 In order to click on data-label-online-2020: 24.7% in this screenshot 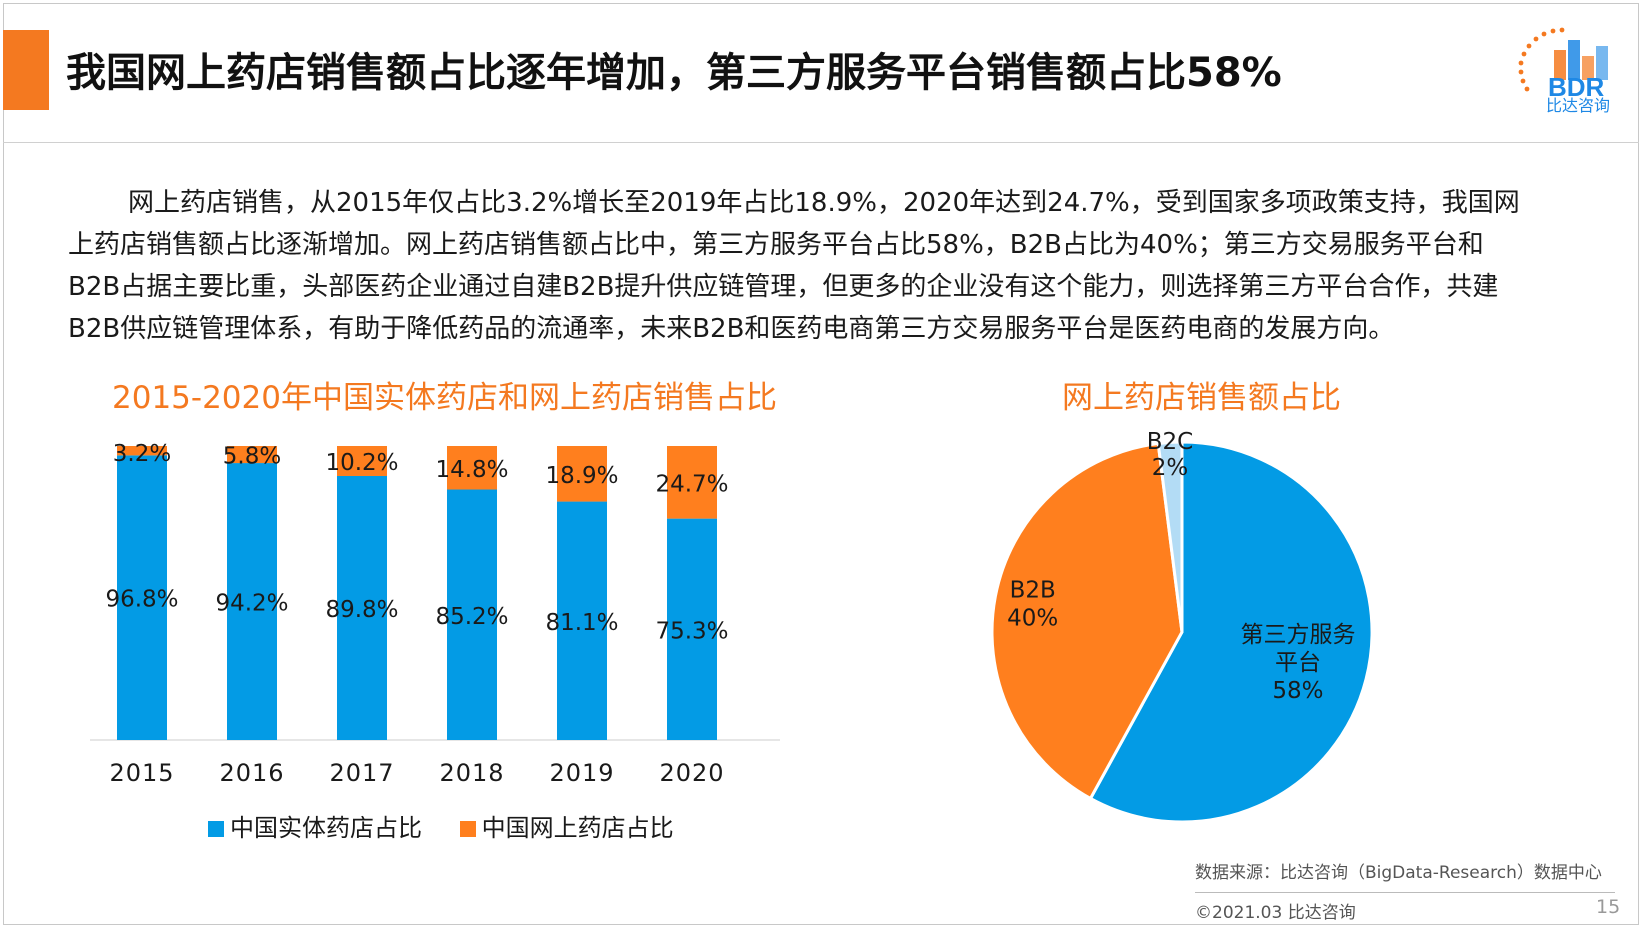, I will do `click(691, 484)`.